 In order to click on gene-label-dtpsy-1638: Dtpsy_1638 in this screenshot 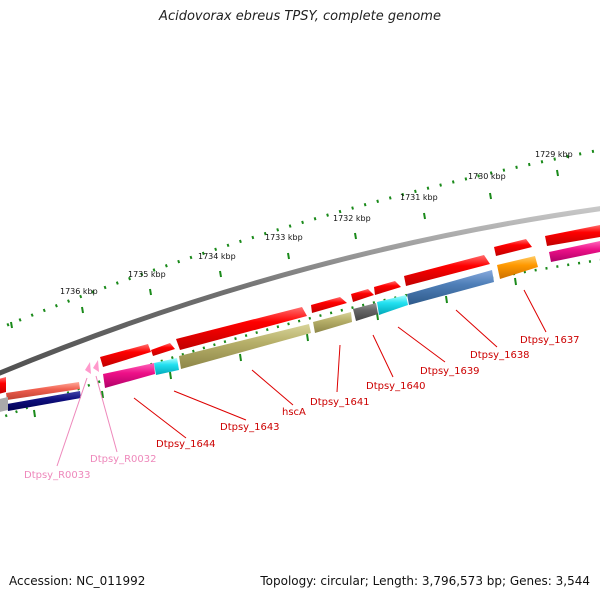, I will do `click(500, 355)`.